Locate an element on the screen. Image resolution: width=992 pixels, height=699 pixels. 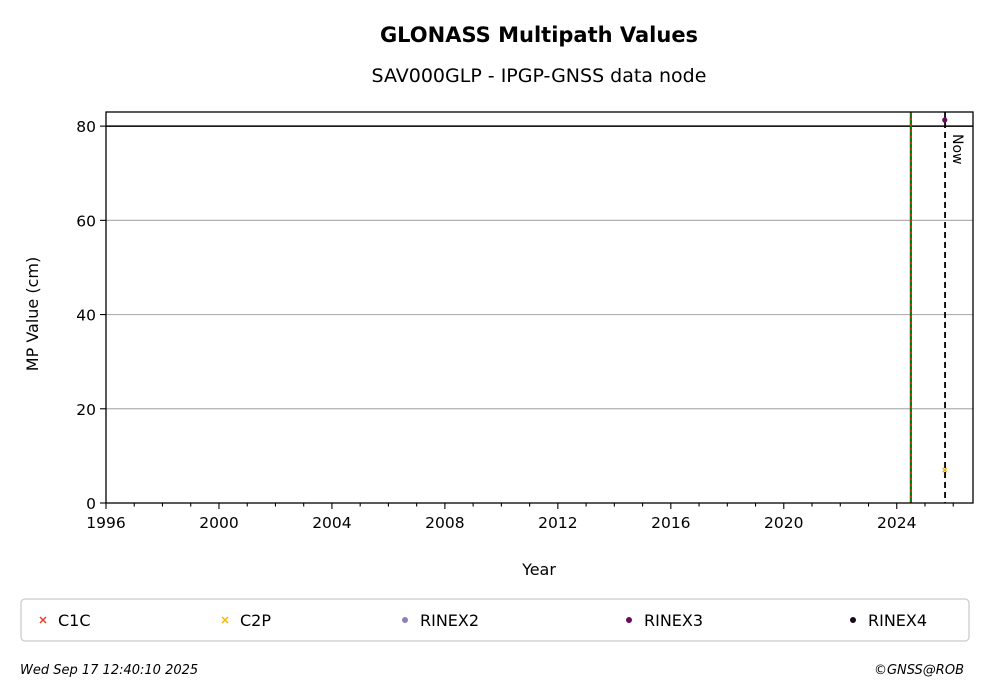
legend-item-C2P: C2P is located at coordinates (246, 620).